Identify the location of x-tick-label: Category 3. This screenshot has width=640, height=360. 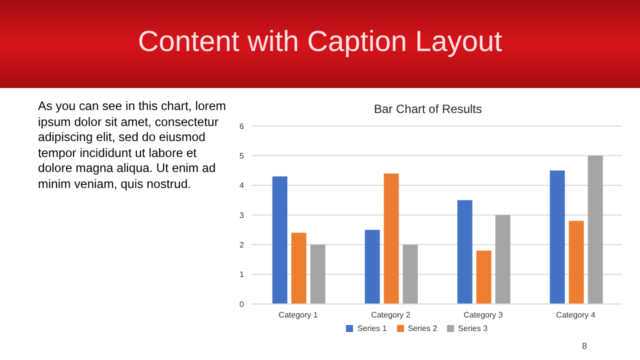
(484, 315).